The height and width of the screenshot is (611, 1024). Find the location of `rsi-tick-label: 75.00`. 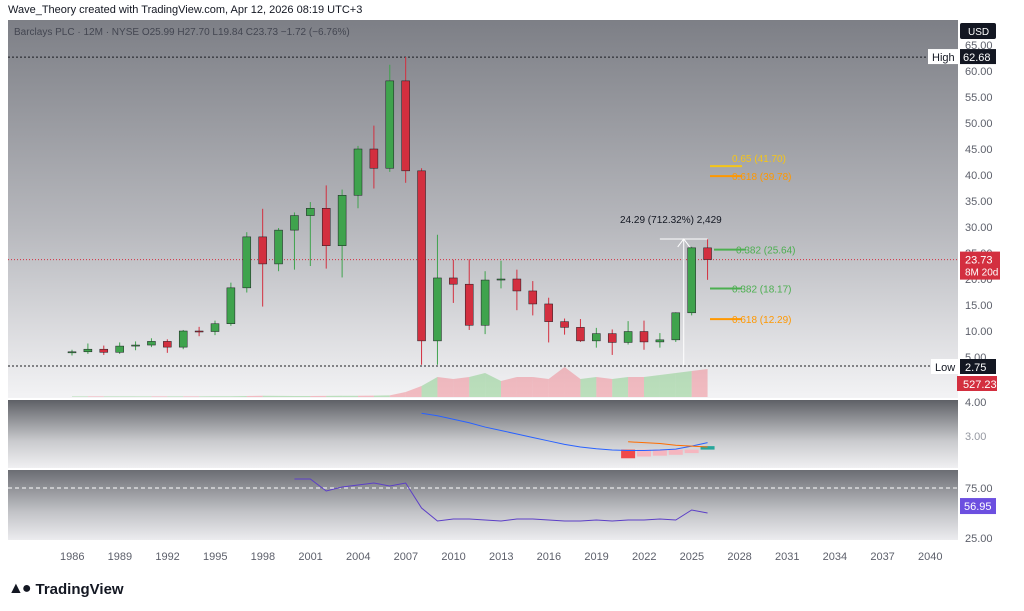

rsi-tick-label: 75.00 is located at coordinates (979, 489).